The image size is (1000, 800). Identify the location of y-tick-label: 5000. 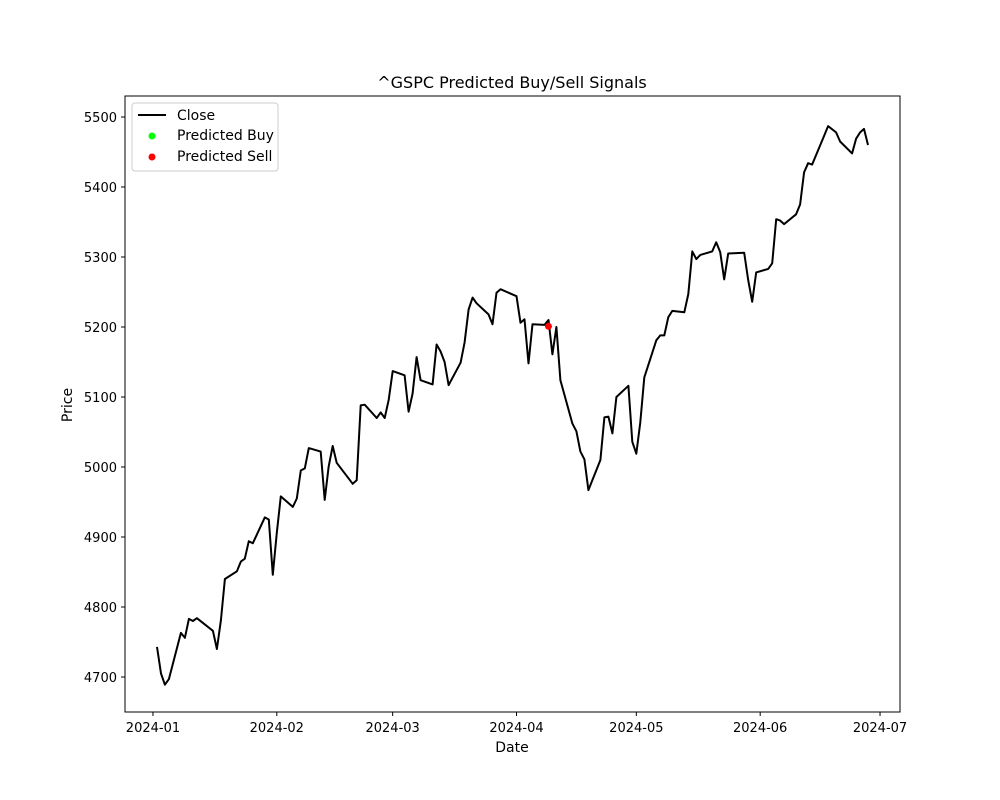
(100, 468).